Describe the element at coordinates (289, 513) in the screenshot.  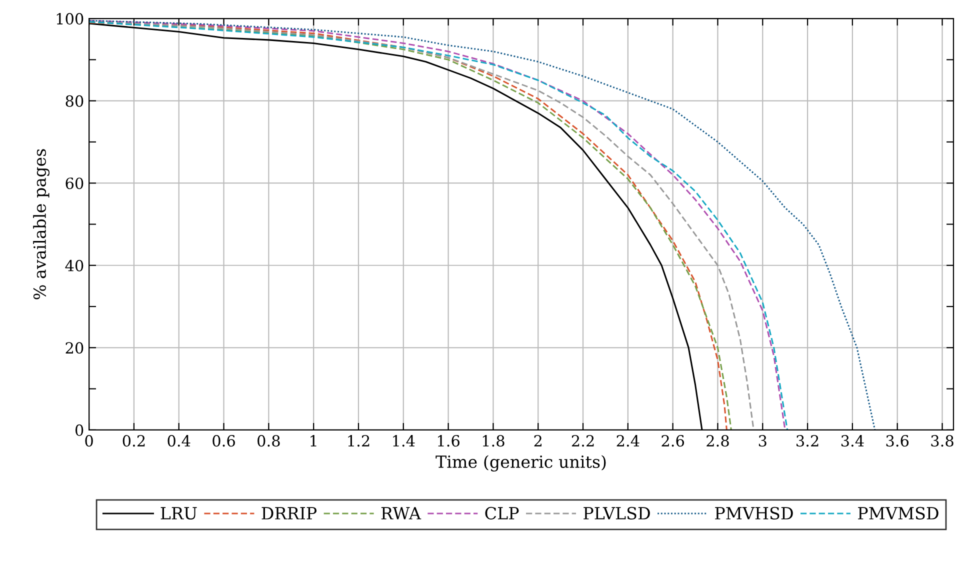
I see `legend-label: DRRIP` at that location.